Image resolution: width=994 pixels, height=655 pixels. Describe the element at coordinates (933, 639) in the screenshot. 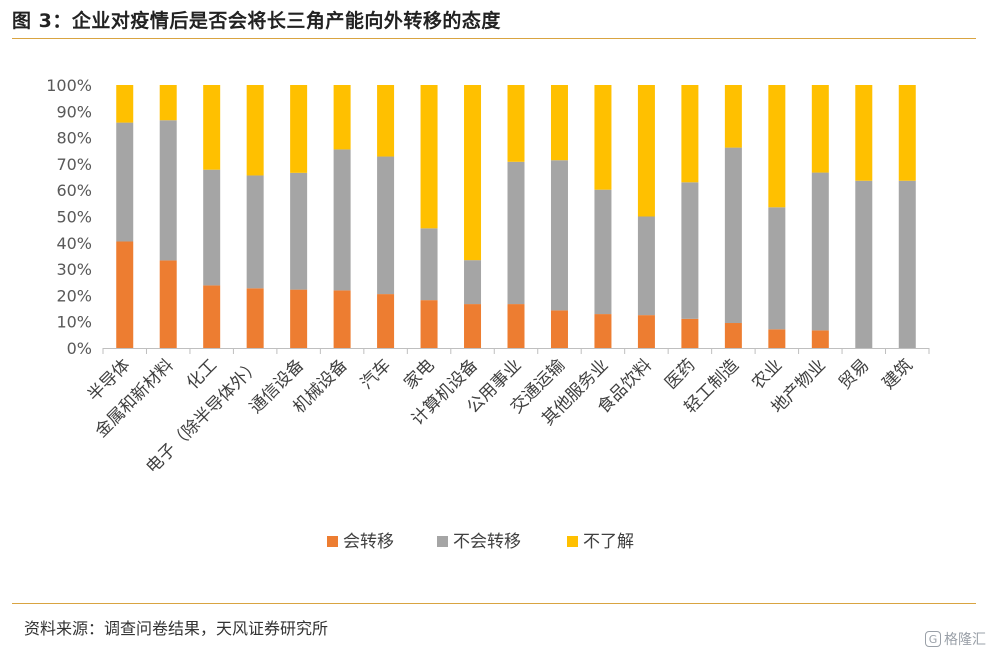

I see `g-logo-icon: G` at that location.